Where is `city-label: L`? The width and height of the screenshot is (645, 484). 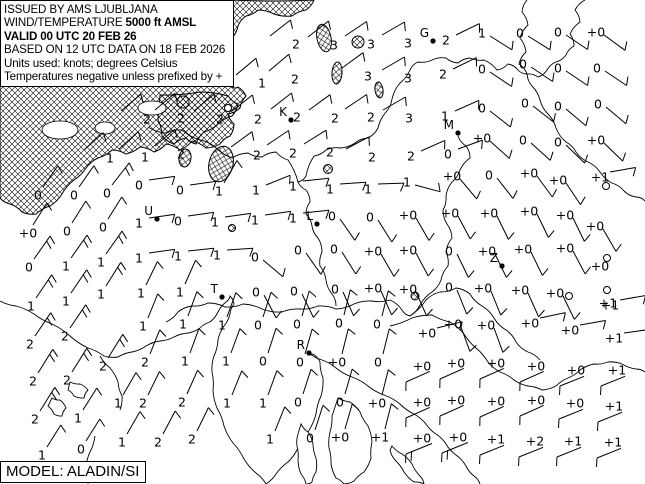 city-label: L is located at coordinates (309, 216).